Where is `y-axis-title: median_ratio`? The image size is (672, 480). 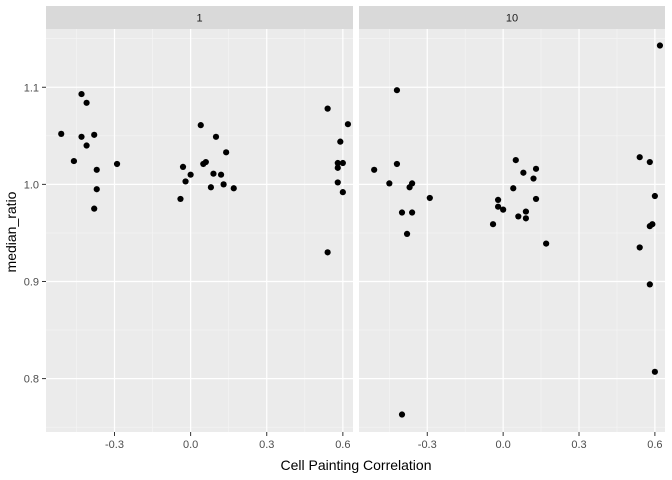 y-axis-title: median_ratio is located at coordinates (11, 231).